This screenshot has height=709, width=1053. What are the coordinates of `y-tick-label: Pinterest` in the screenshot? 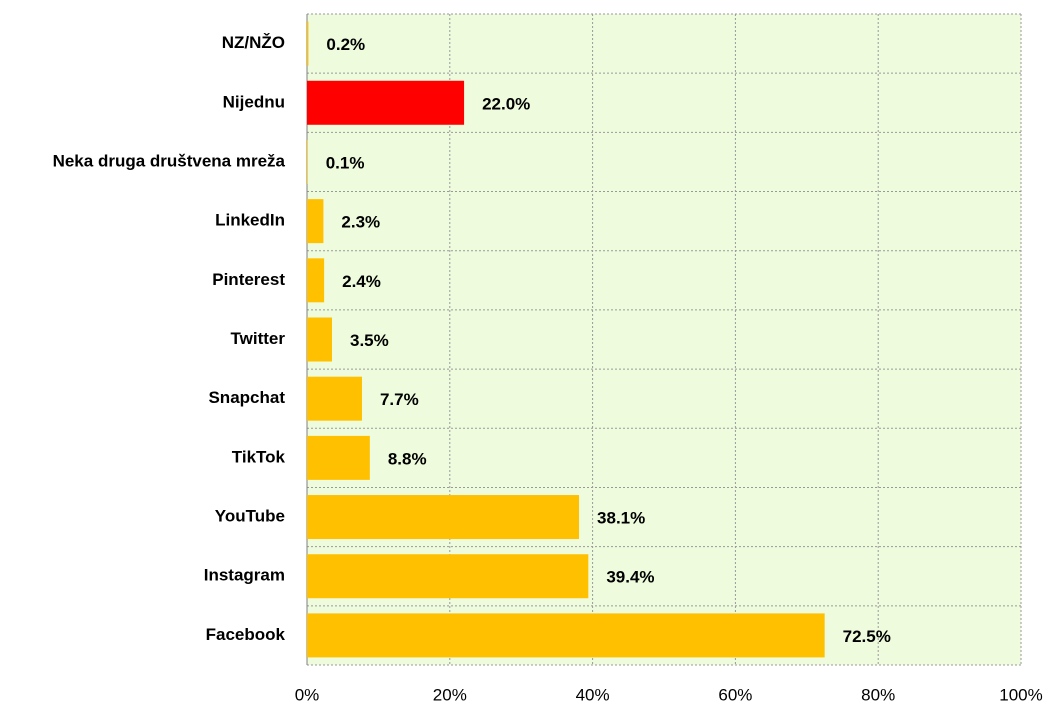 It's located at (248, 279).